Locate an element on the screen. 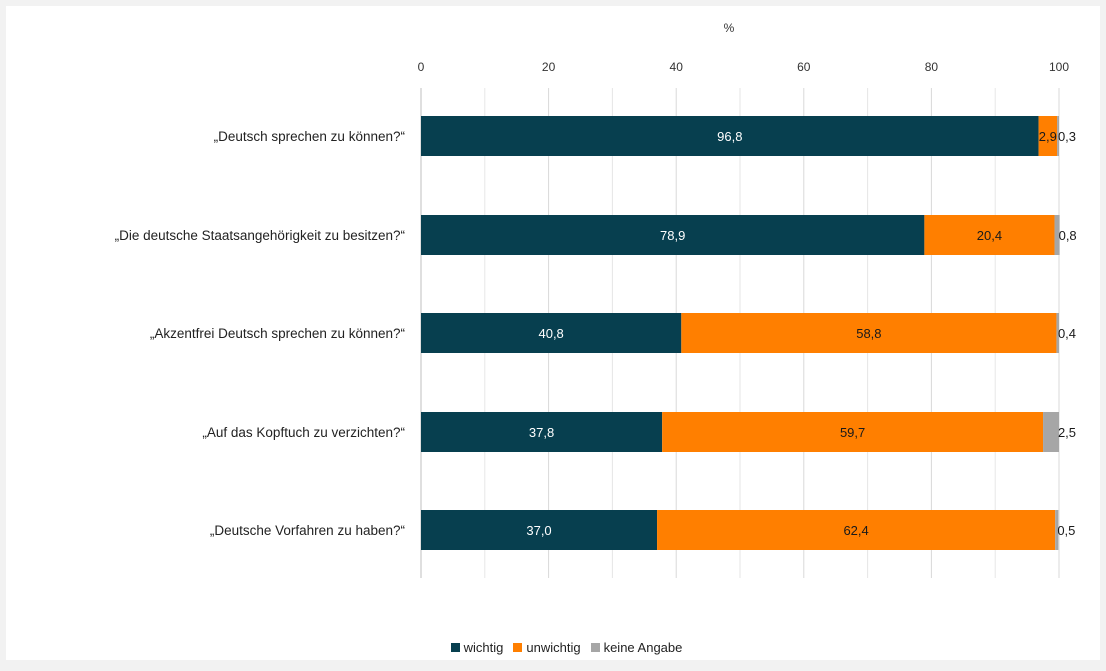 The height and width of the screenshot is (671, 1106). tick-label-80: 80 is located at coordinates (932, 67).